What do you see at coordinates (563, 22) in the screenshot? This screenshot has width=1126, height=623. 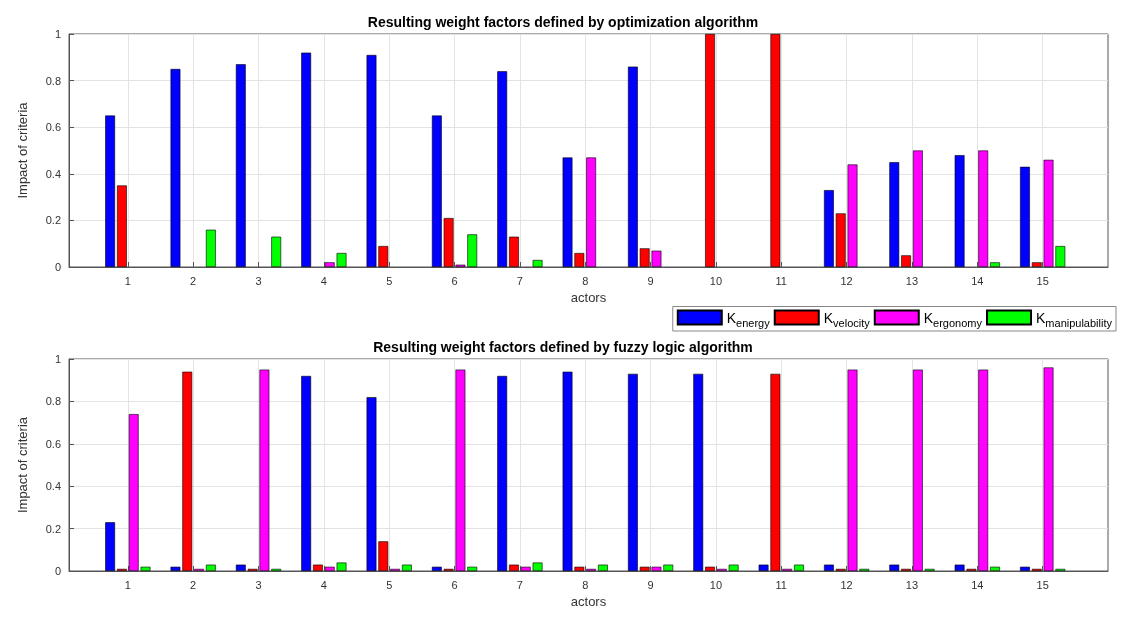 I see `chart-title: Resulting weight factors defined by optimization algorithm` at bounding box center [563, 22].